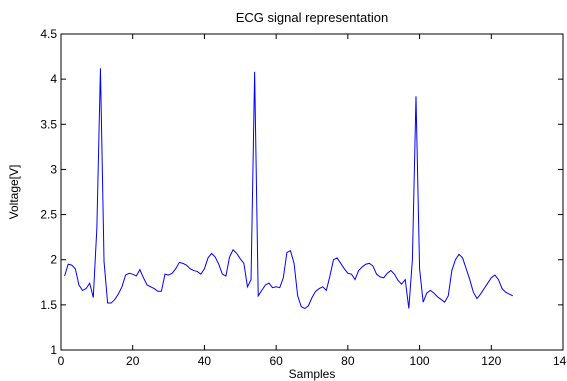  What do you see at coordinates (61, 361) in the screenshot?
I see `x-tick-label: 0` at bounding box center [61, 361].